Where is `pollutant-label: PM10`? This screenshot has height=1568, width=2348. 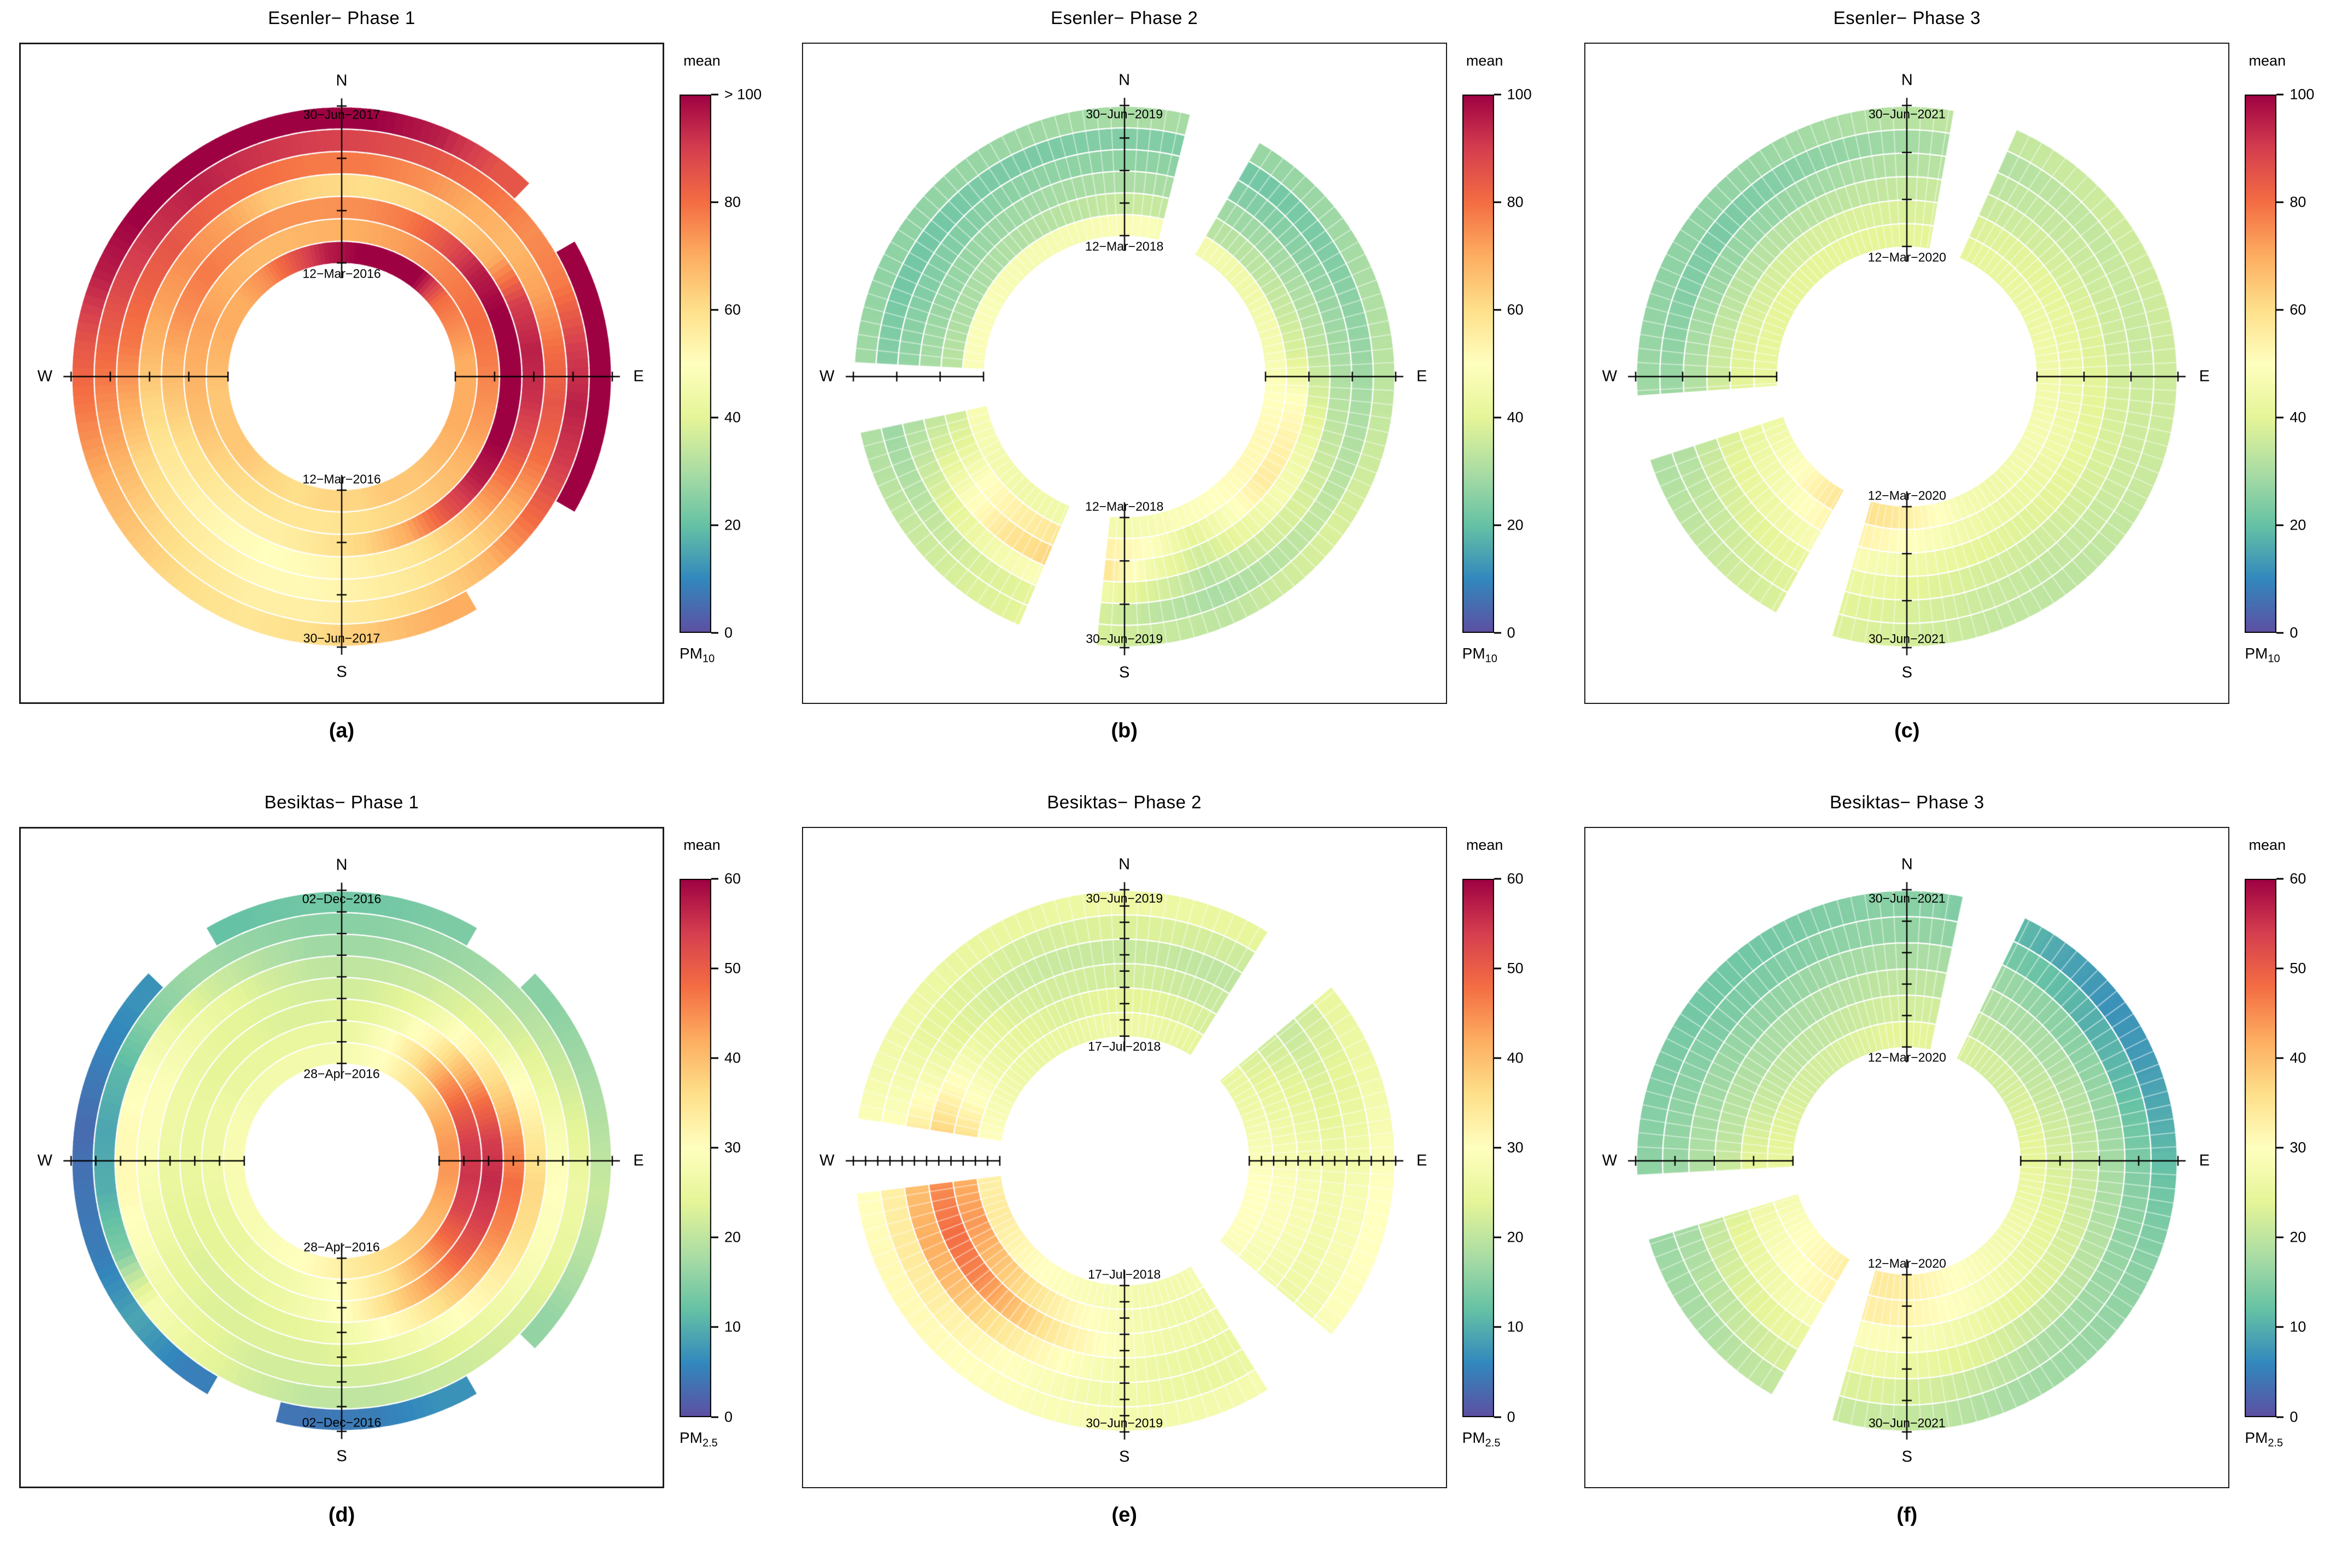
pollutant-label: PM10 is located at coordinates (2262, 655).